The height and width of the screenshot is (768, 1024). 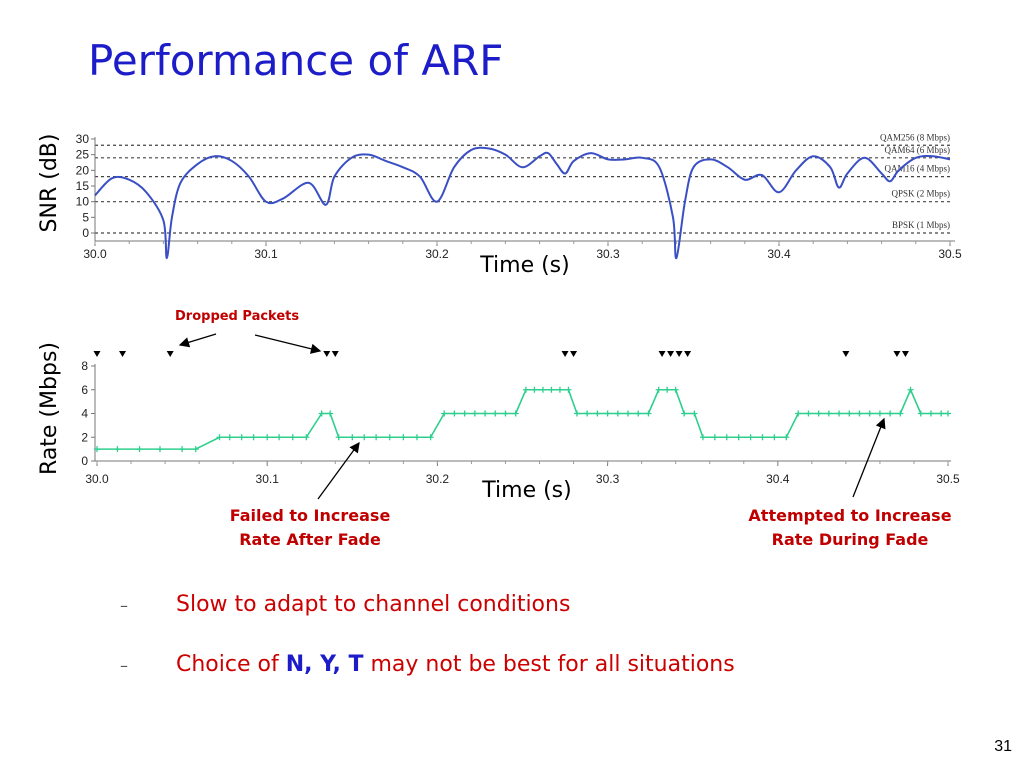 What do you see at coordinates (95, 254) in the screenshot?
I see `x-tick-label: 30.0` at bounding box center [95, 254].